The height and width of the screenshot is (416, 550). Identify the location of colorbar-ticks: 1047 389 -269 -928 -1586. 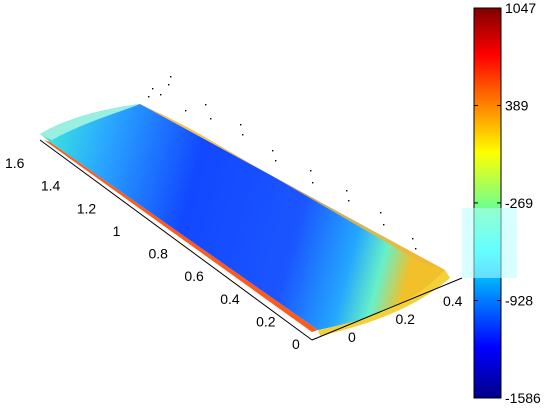
(507, 203).